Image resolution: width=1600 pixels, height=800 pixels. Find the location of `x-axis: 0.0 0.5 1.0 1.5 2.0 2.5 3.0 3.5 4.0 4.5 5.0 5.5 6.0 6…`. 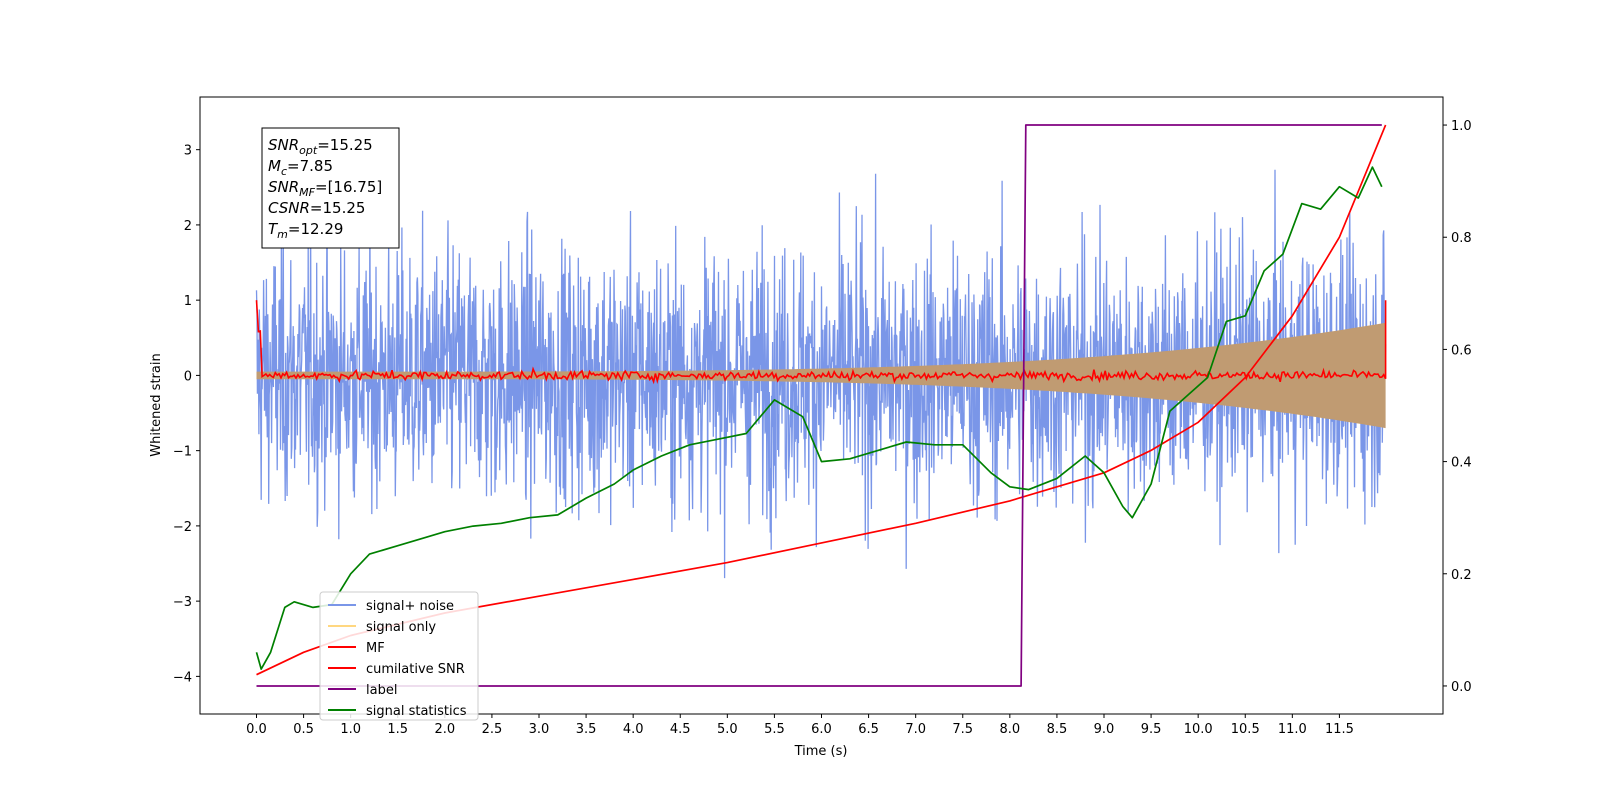

x-axis: 0.0 0.5 1.0 1.5 2.0 2.5 3.0 3.5 4.0 4.5 5.0 5.5 6.0 6… is located at coordinates (800, 725).